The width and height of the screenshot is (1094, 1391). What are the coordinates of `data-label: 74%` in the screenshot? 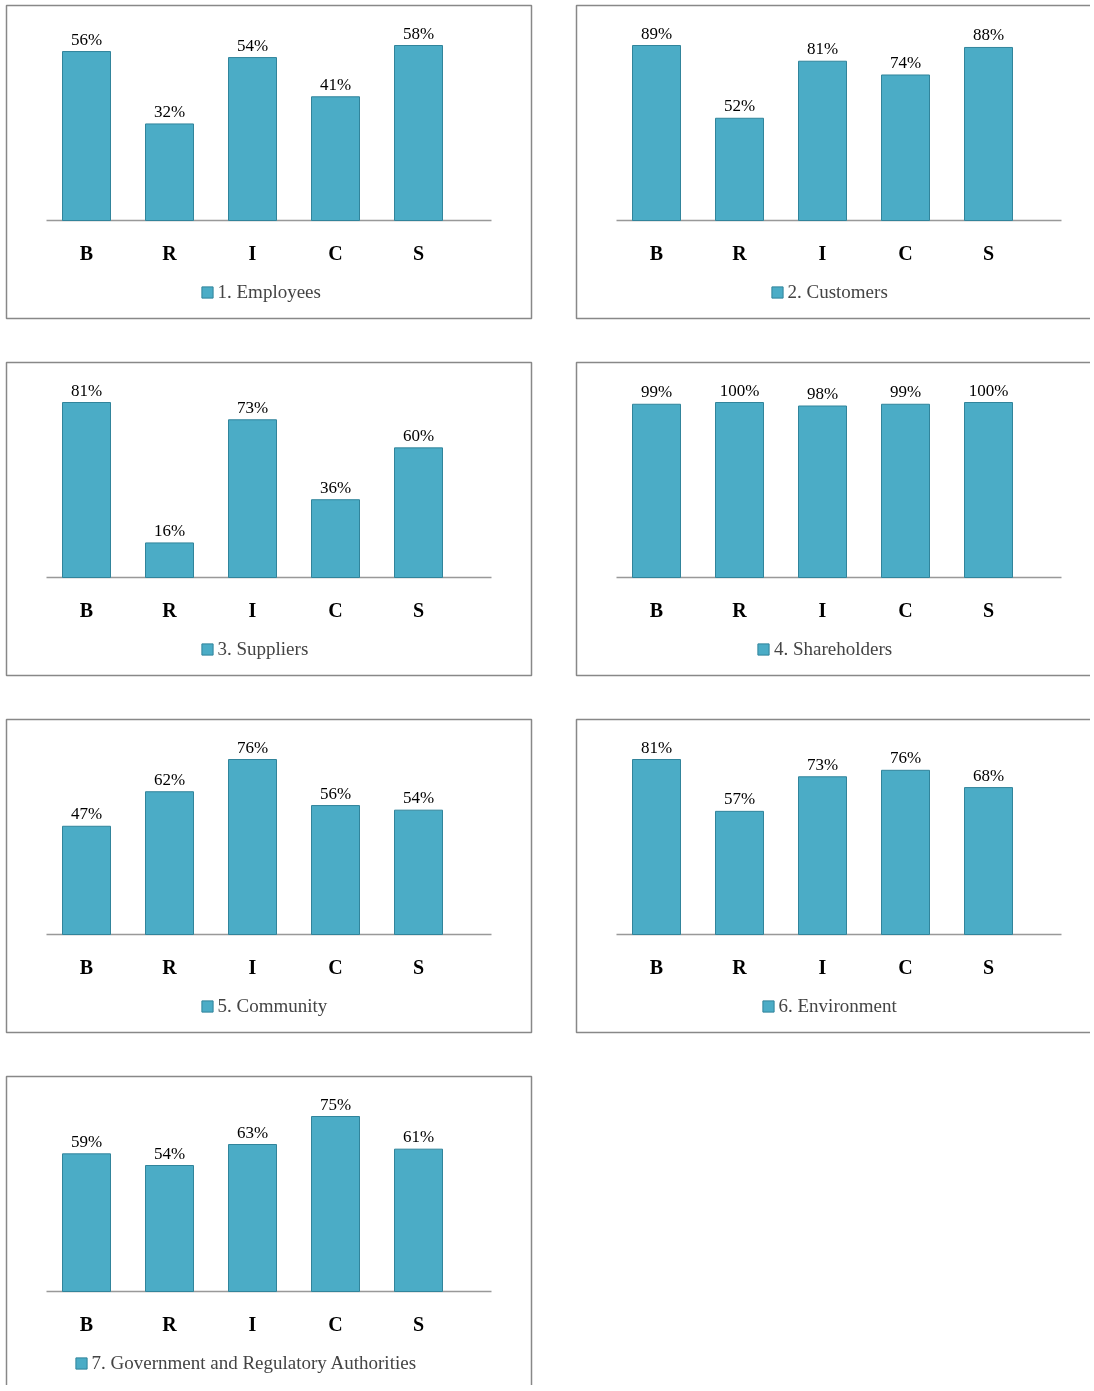 It's located at (905, 62).